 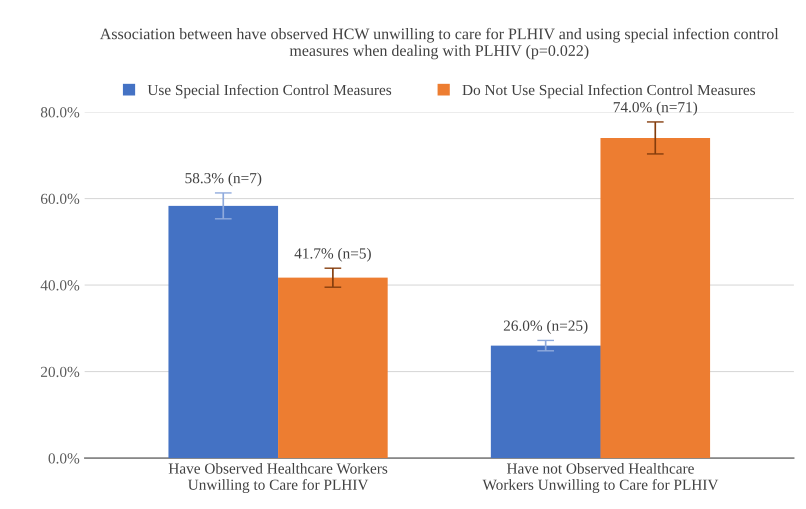 I want to click on data-label: 58.3% (n=7), so click(x=223, y=179).